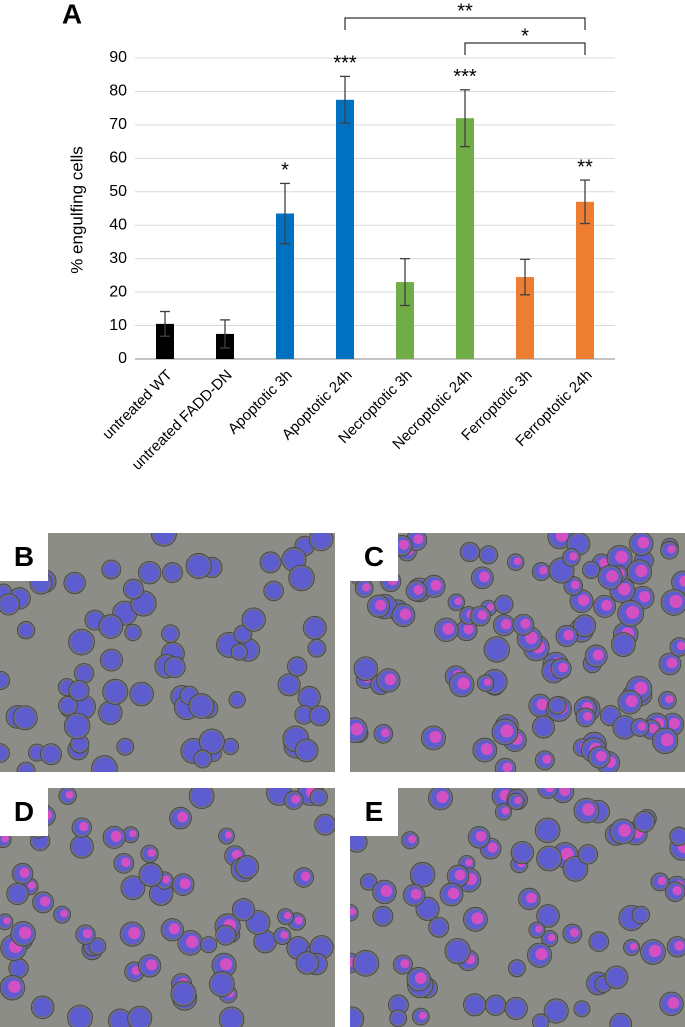 The height and width of the screenshot is (1027, 685). What do you see at coordinates (465, 77) in the screenshot?
I see `significance-label: ***` at bounding box center [465, 77].